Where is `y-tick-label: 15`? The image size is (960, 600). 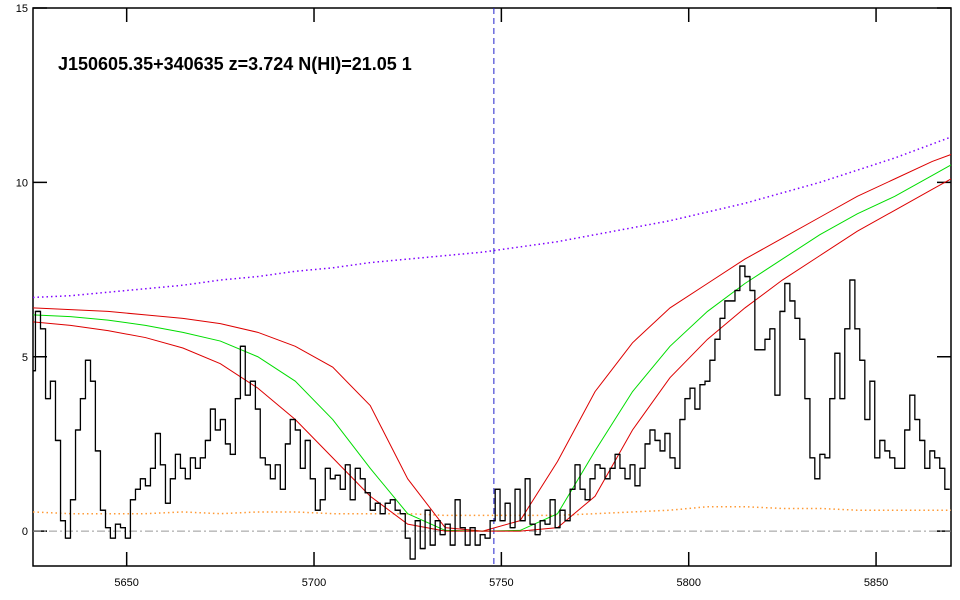 y-tick-label: 15 is located at coordinates (22, 9).